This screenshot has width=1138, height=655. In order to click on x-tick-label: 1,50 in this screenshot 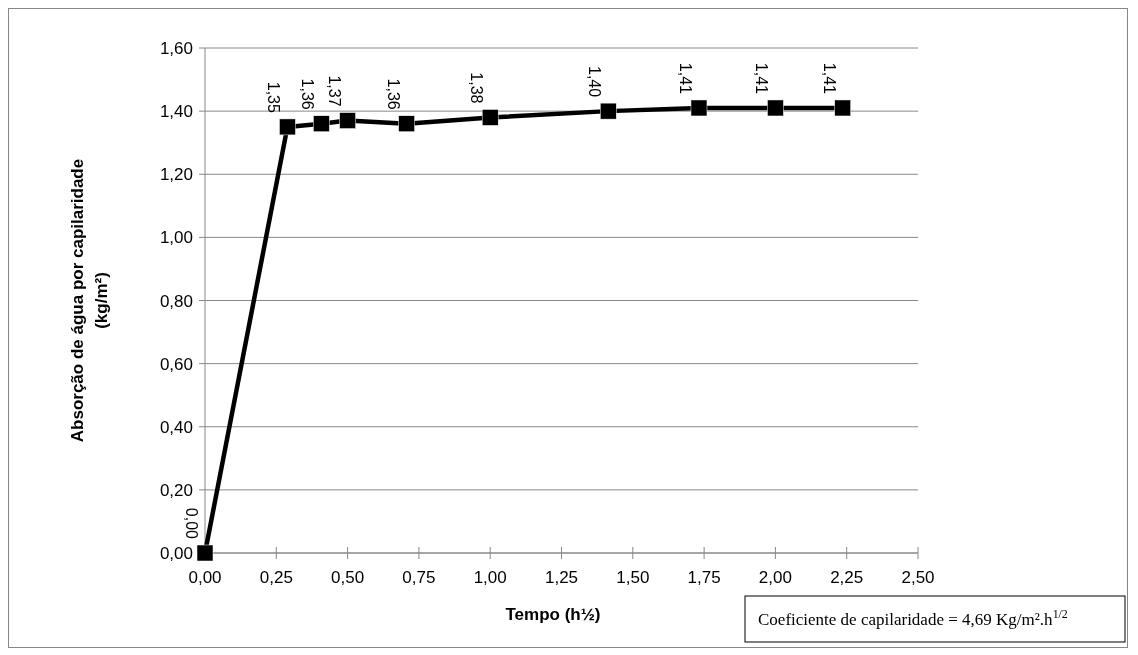, I will do `click(633, 577)`.